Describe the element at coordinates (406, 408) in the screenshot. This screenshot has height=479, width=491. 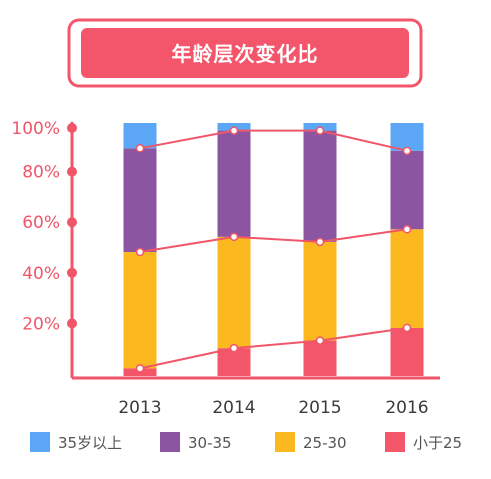
I see `x-tick-label: 2016` at that location.